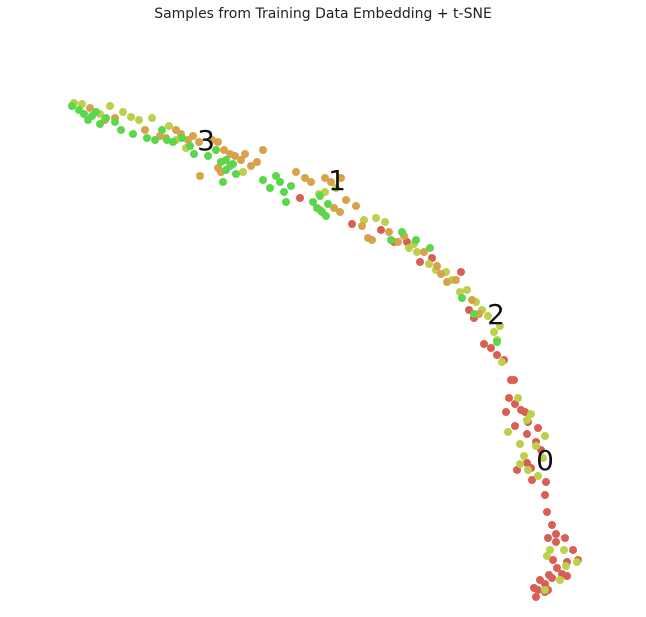 Image resolution: width=646 pixels, height=617 pixels. I want to click on cluster-label-0: 0, so click(545, 460).